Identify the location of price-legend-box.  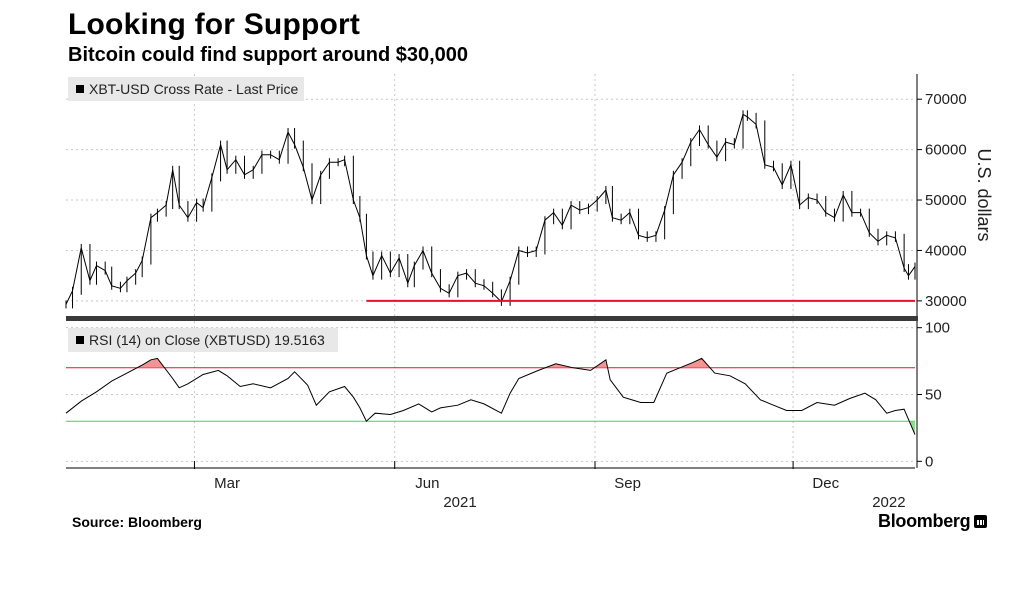
(186, 89).